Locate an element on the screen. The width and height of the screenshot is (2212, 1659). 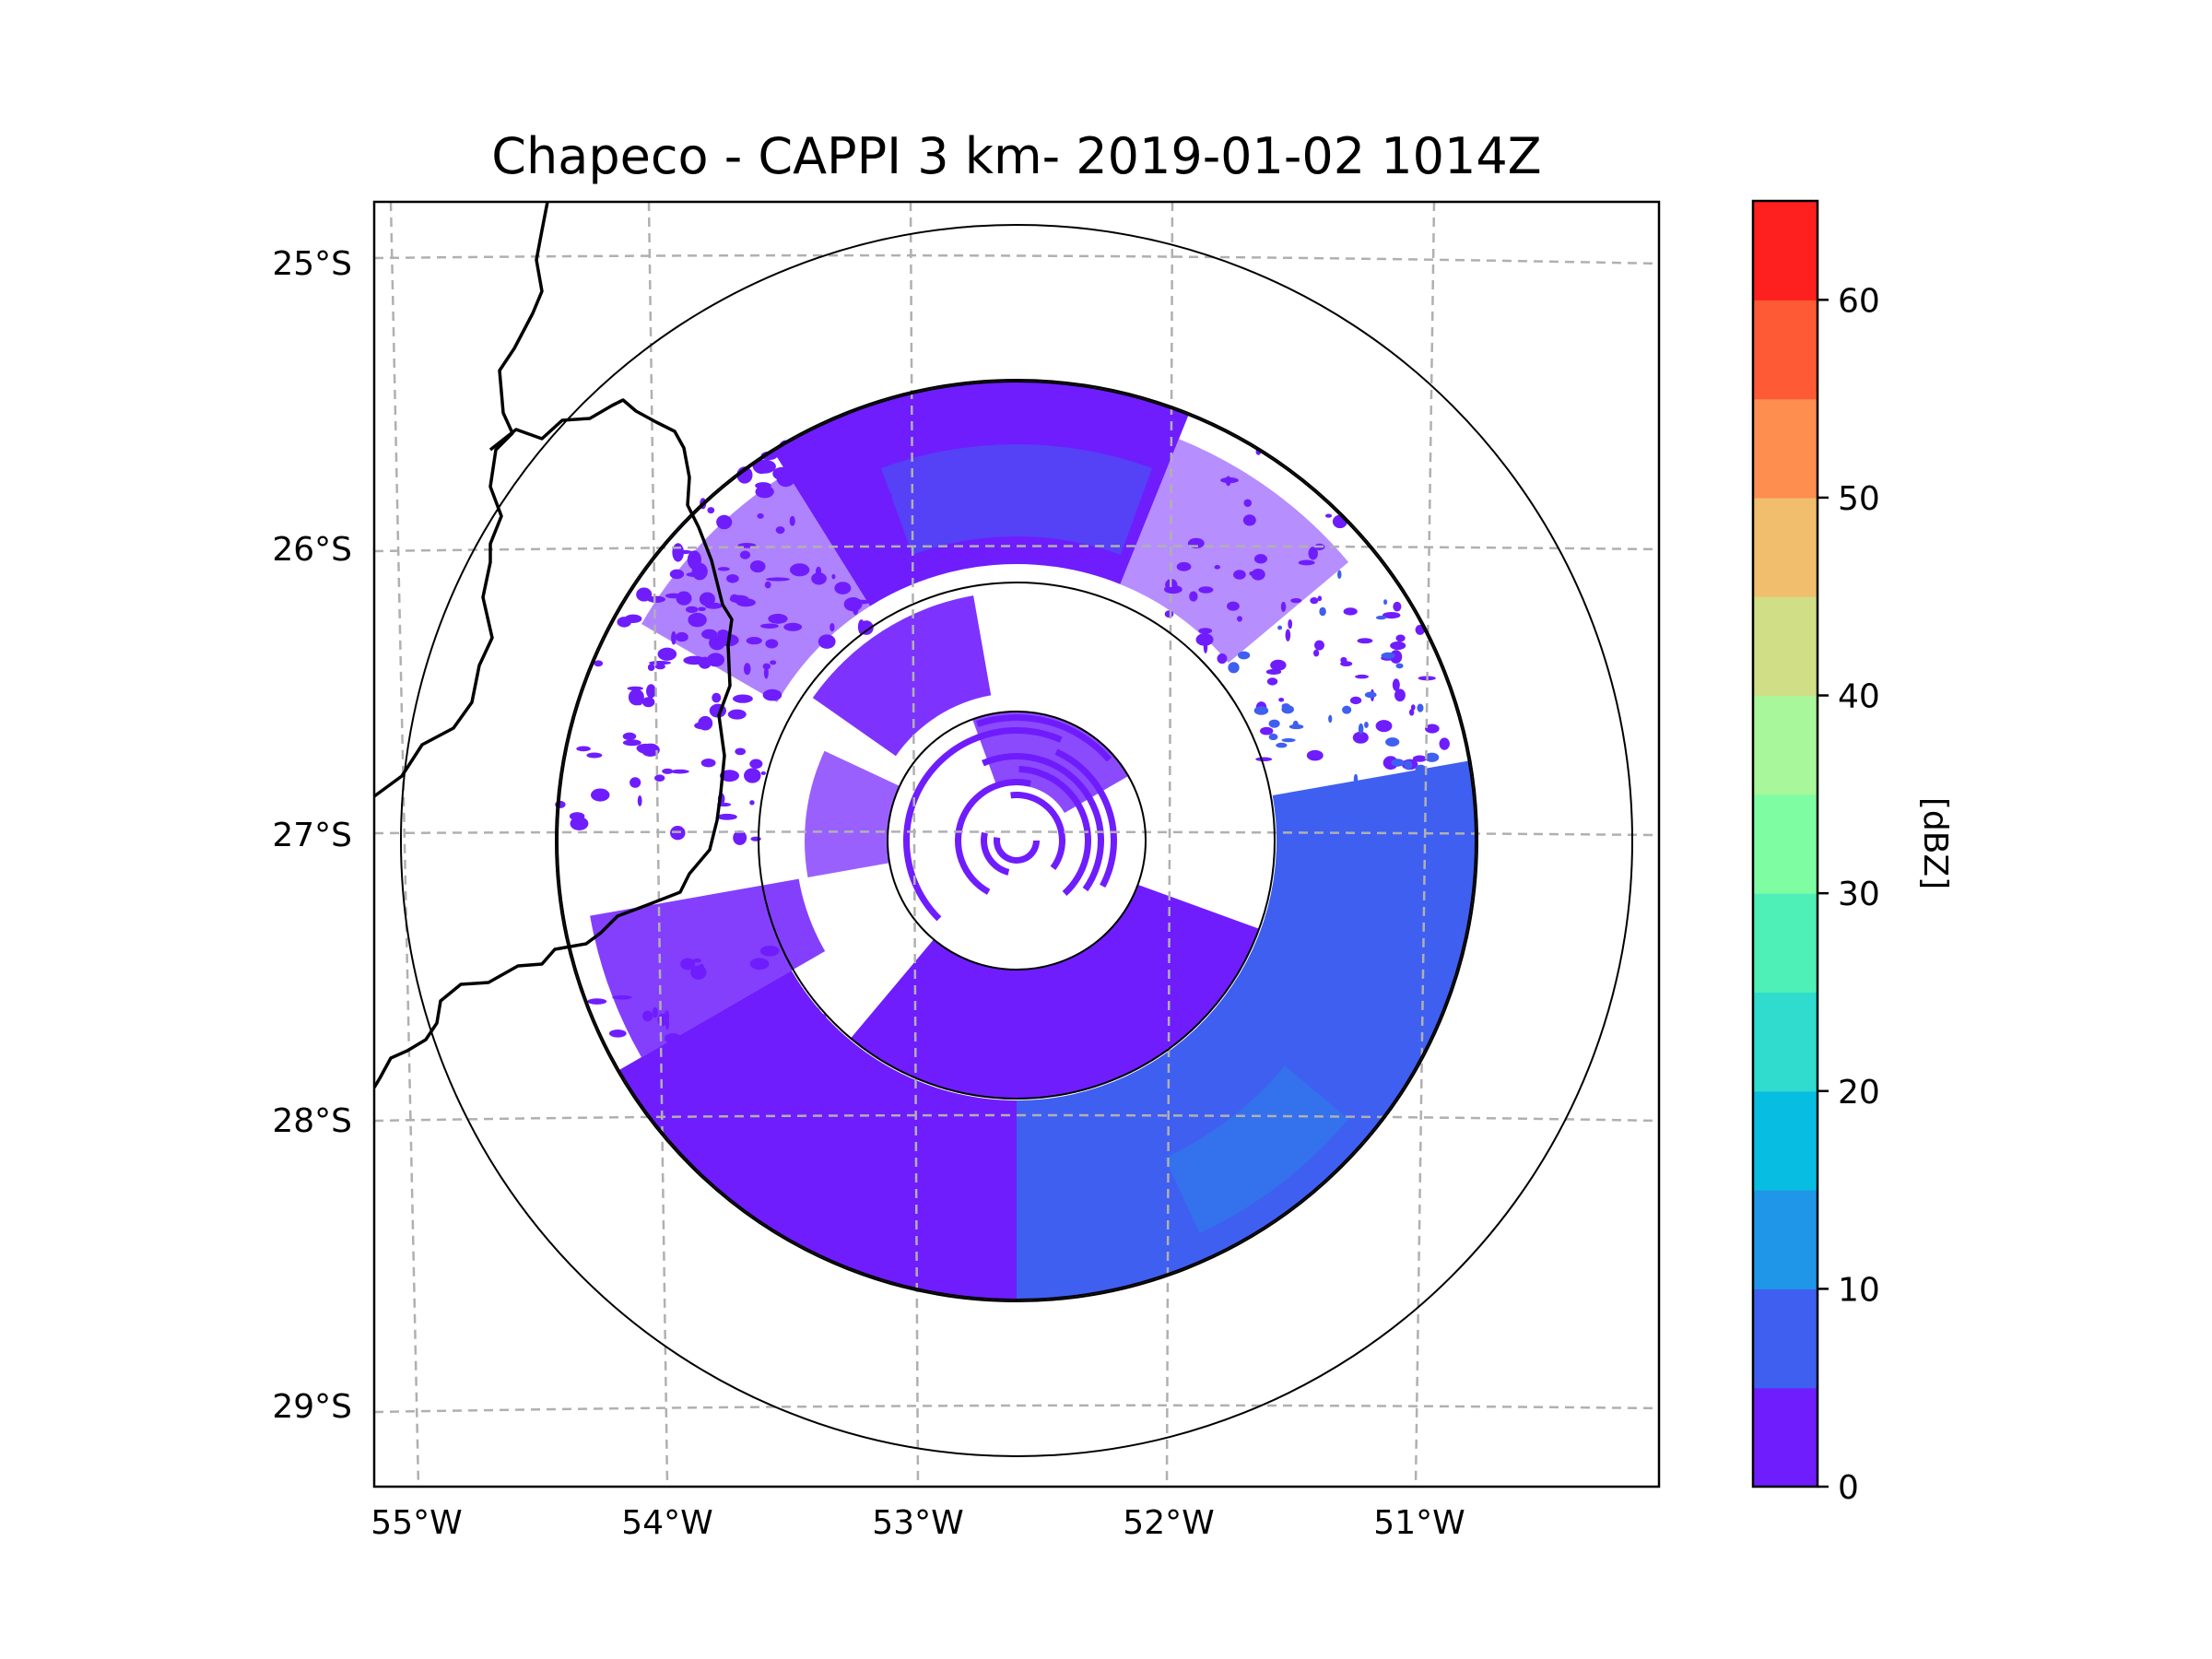
lat-tick-label: 27°S is located at coordinates (312, 835).